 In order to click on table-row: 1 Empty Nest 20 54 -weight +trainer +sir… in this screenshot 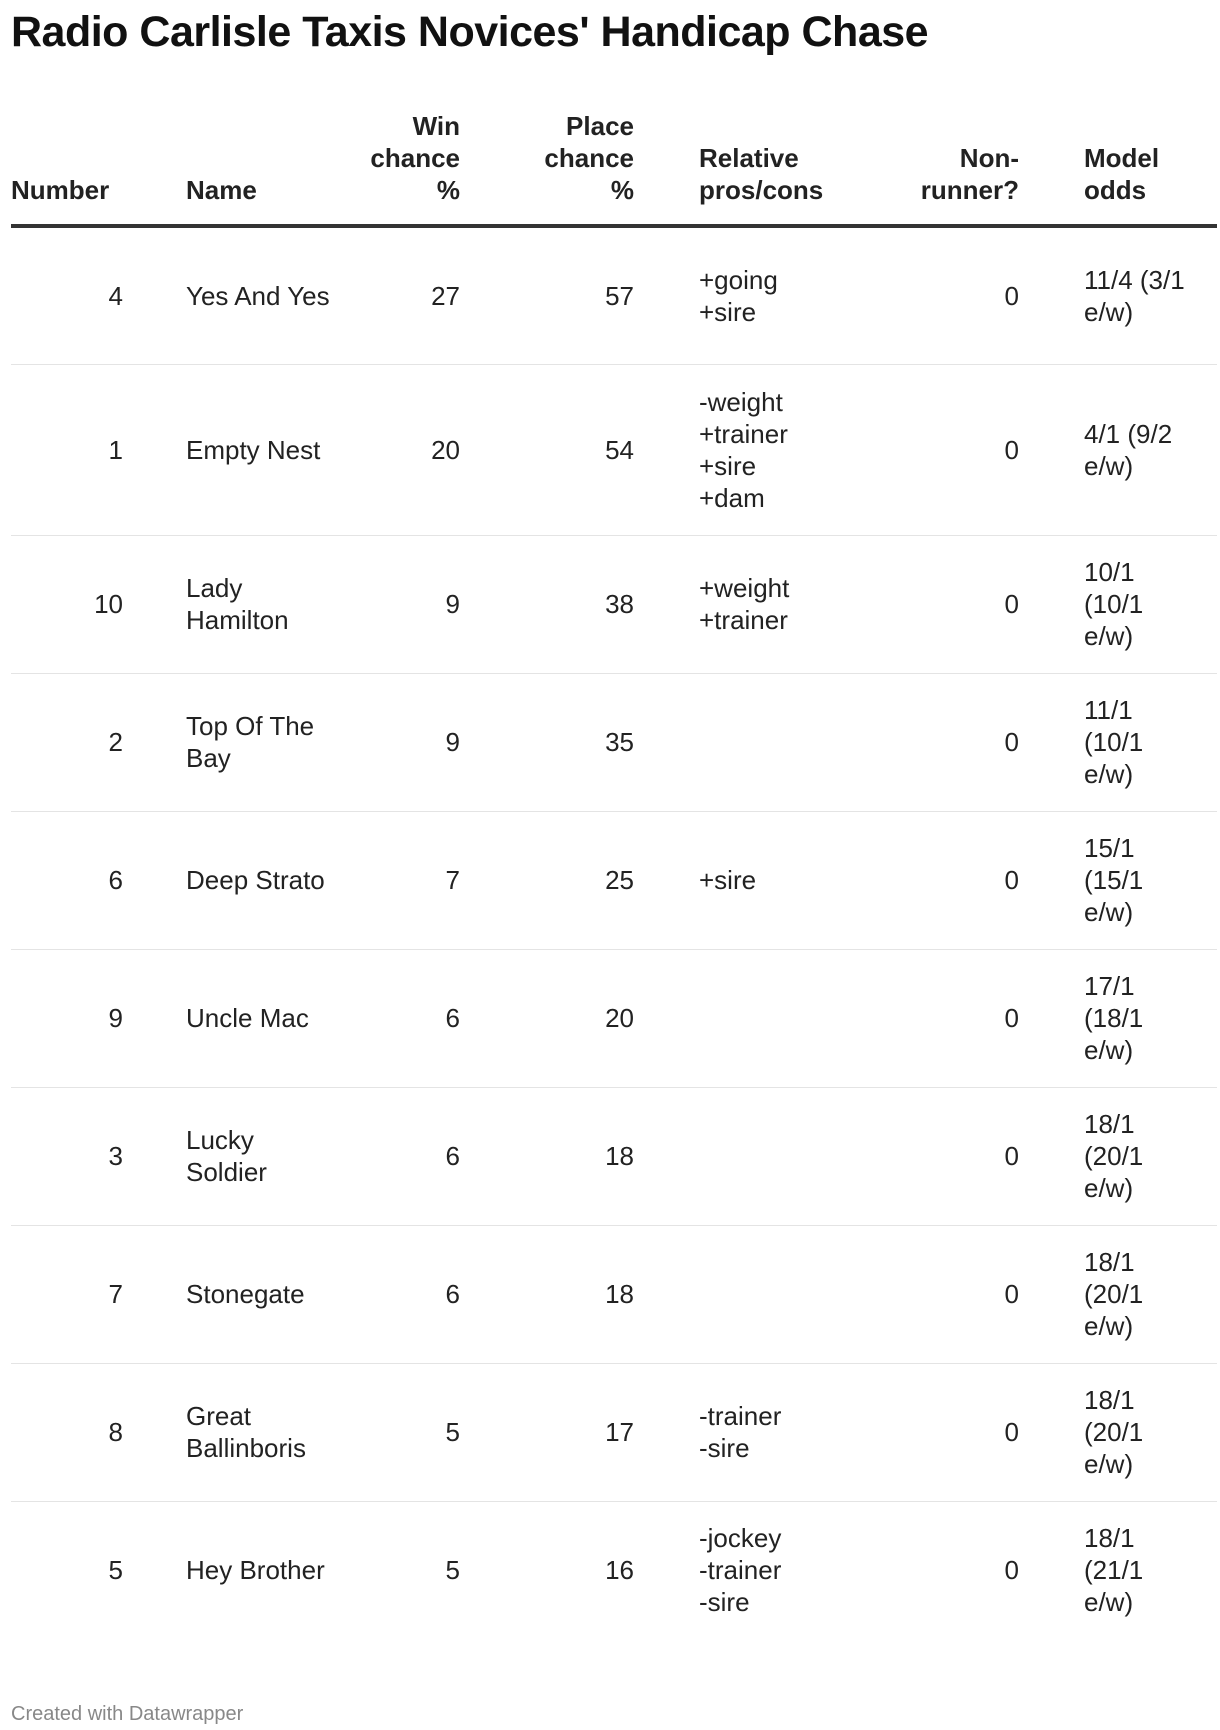, I will do `click(614, 449)`.